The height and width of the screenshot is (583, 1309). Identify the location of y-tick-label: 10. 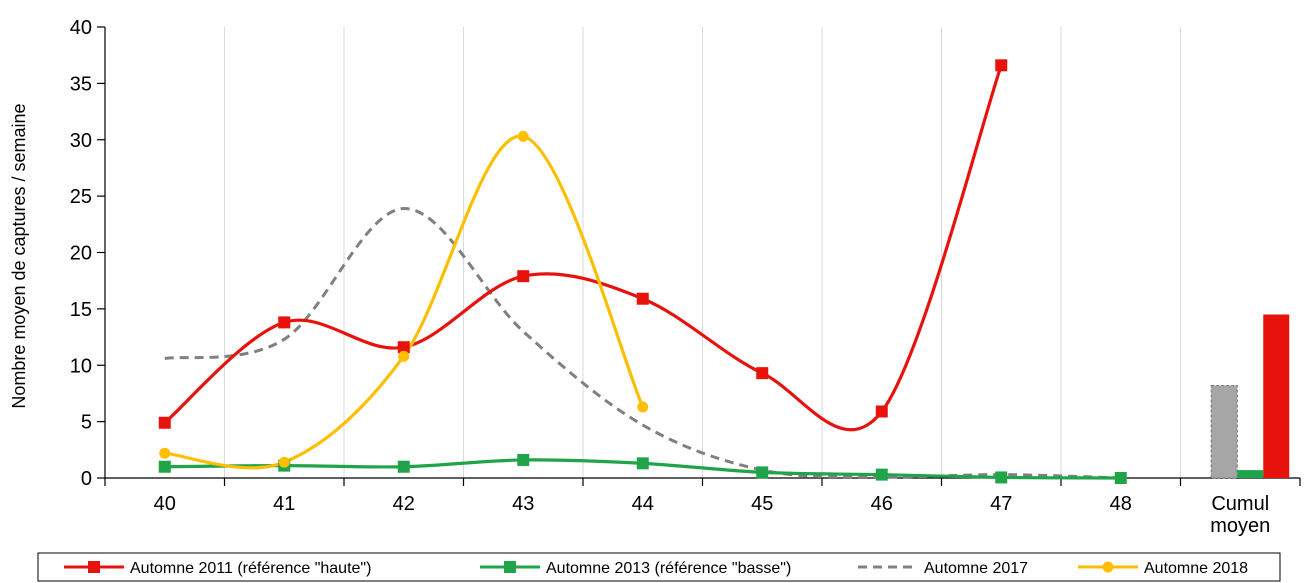
(81, 366).